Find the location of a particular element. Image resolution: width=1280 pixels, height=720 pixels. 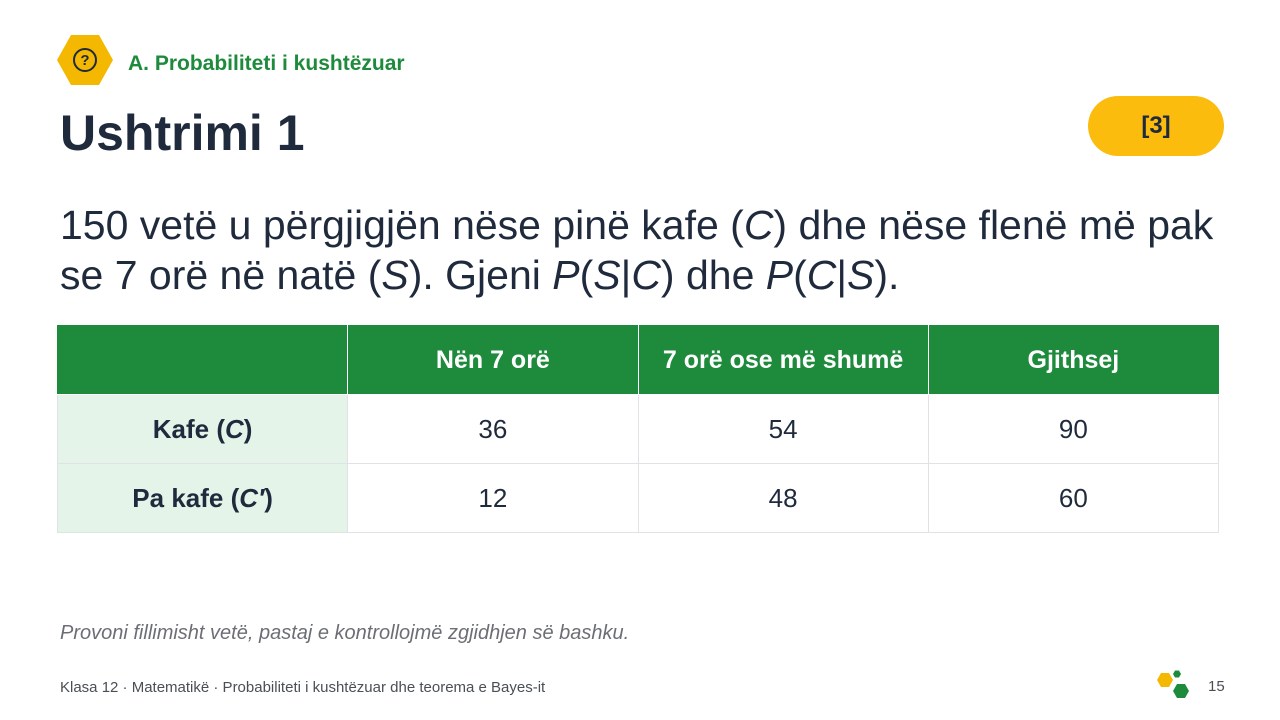

question-badge-hexagon: ? is located at coordinates (85, 60).